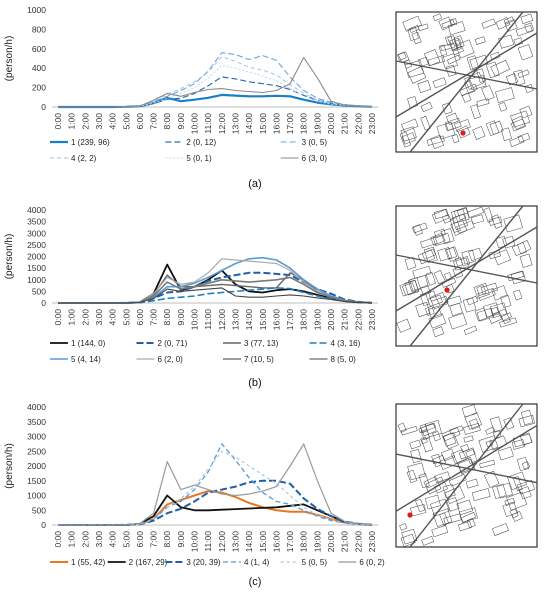 Image resolution: width=550 pixels, height=600 pixels. I want to click on x-tick-label: 19:00, so click(317, 320).